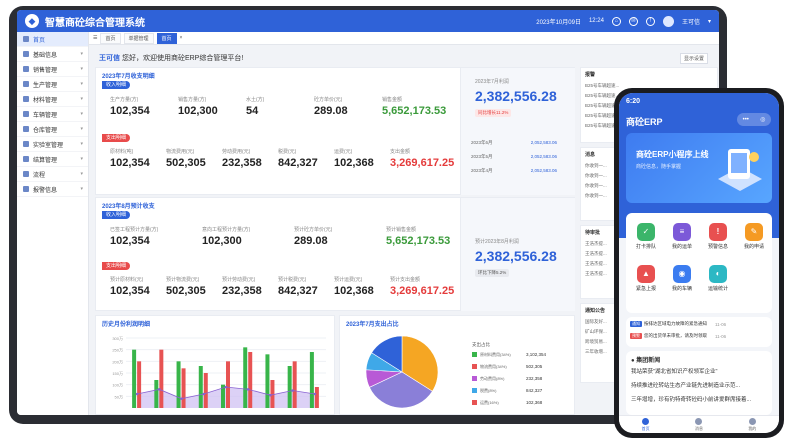 The image size is (791, 446). Describe the element at coordinates (699, 168) in the screenshot. I see `promo-banner: 商砼ERP小程序上线 商砼信息，随手掌握` at that location.